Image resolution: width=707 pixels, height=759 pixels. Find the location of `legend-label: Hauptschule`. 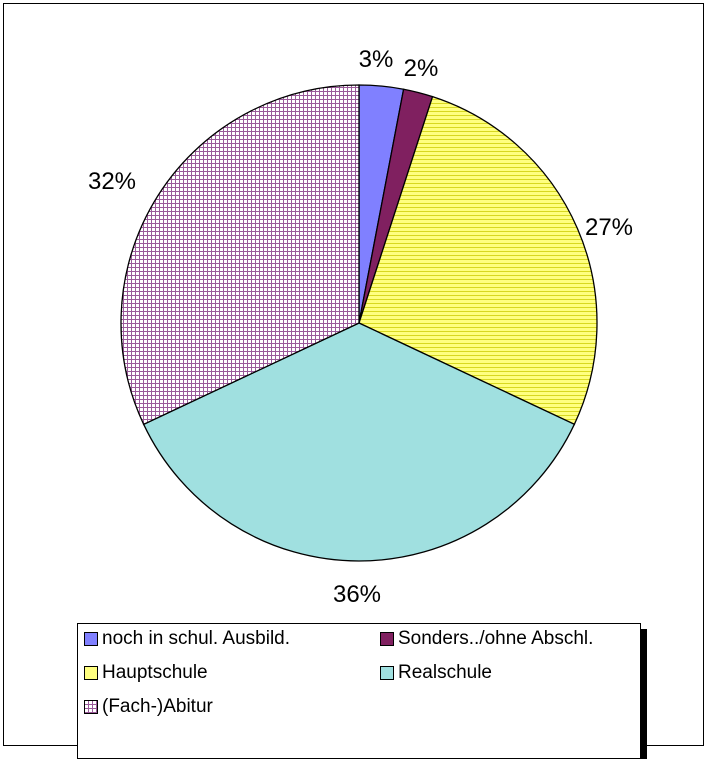

legend-label: Hauptschule is located at coordinates (155, 672).